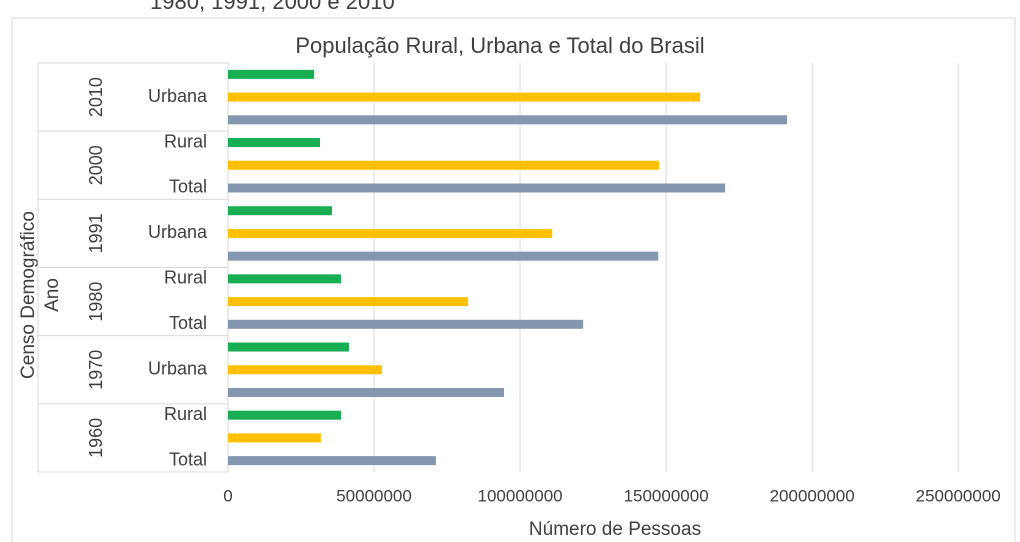 The image size is (1020, 542). Describe the element at coordinates (812, 495) in the screenshot. I see `x-tick-label: 200000000` at that location.